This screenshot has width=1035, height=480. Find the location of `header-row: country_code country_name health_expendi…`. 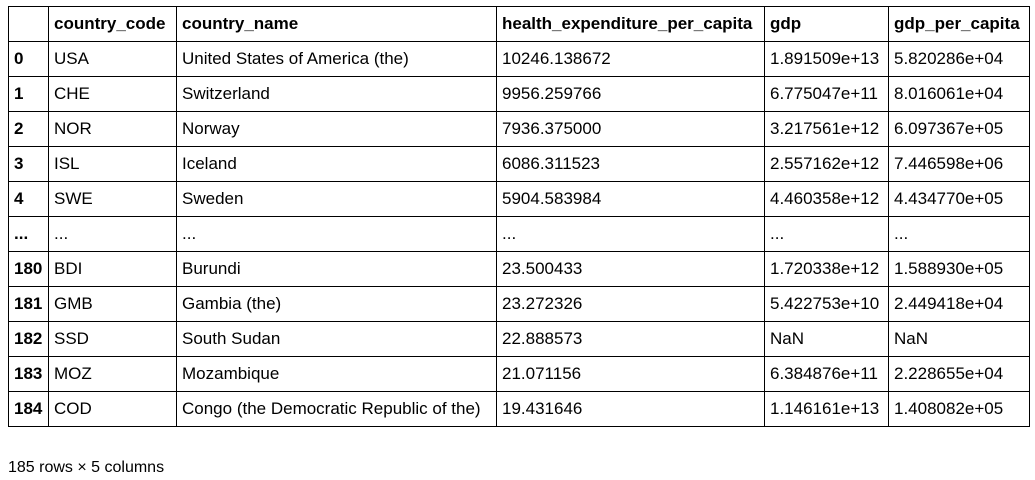

header-row: country_code country_name health_expendi… is located at coordinates (519, 24).